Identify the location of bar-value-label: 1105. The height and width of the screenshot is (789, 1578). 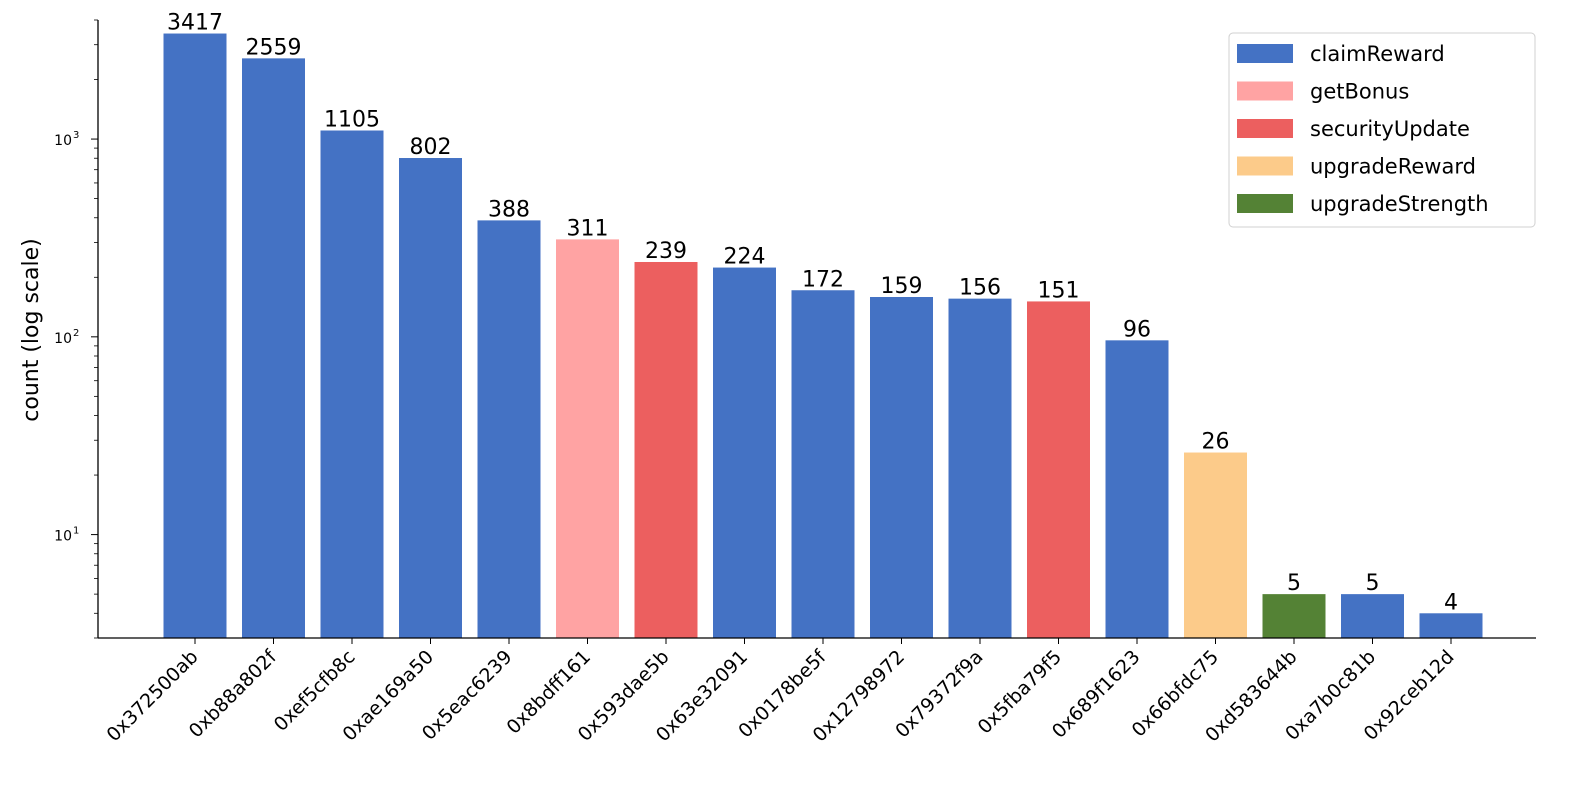
(352, 119).